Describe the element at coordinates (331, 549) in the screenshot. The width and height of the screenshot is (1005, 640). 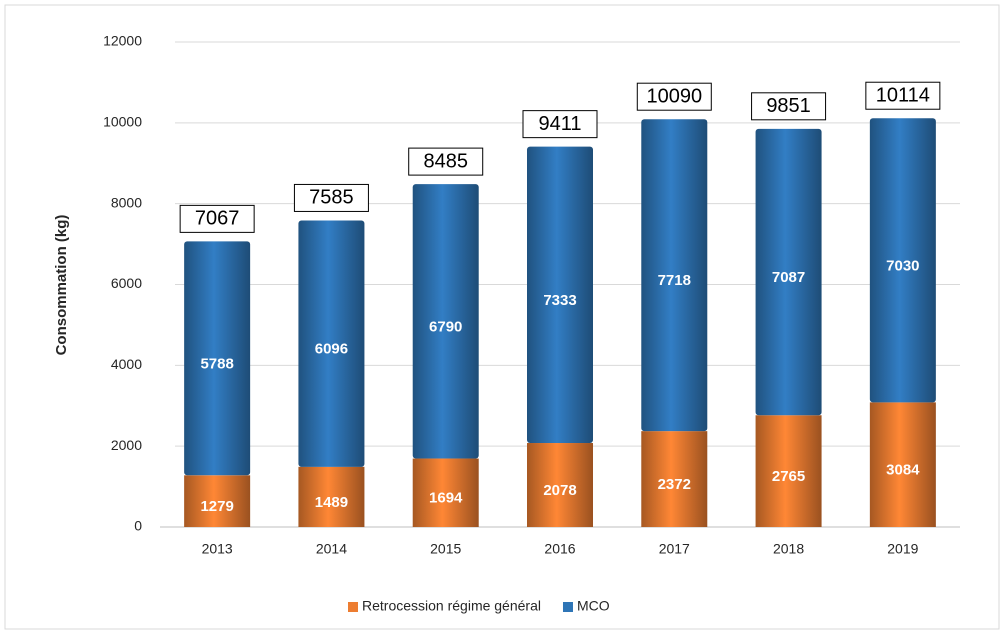
I see `x-tick-label: 2014` at that location.